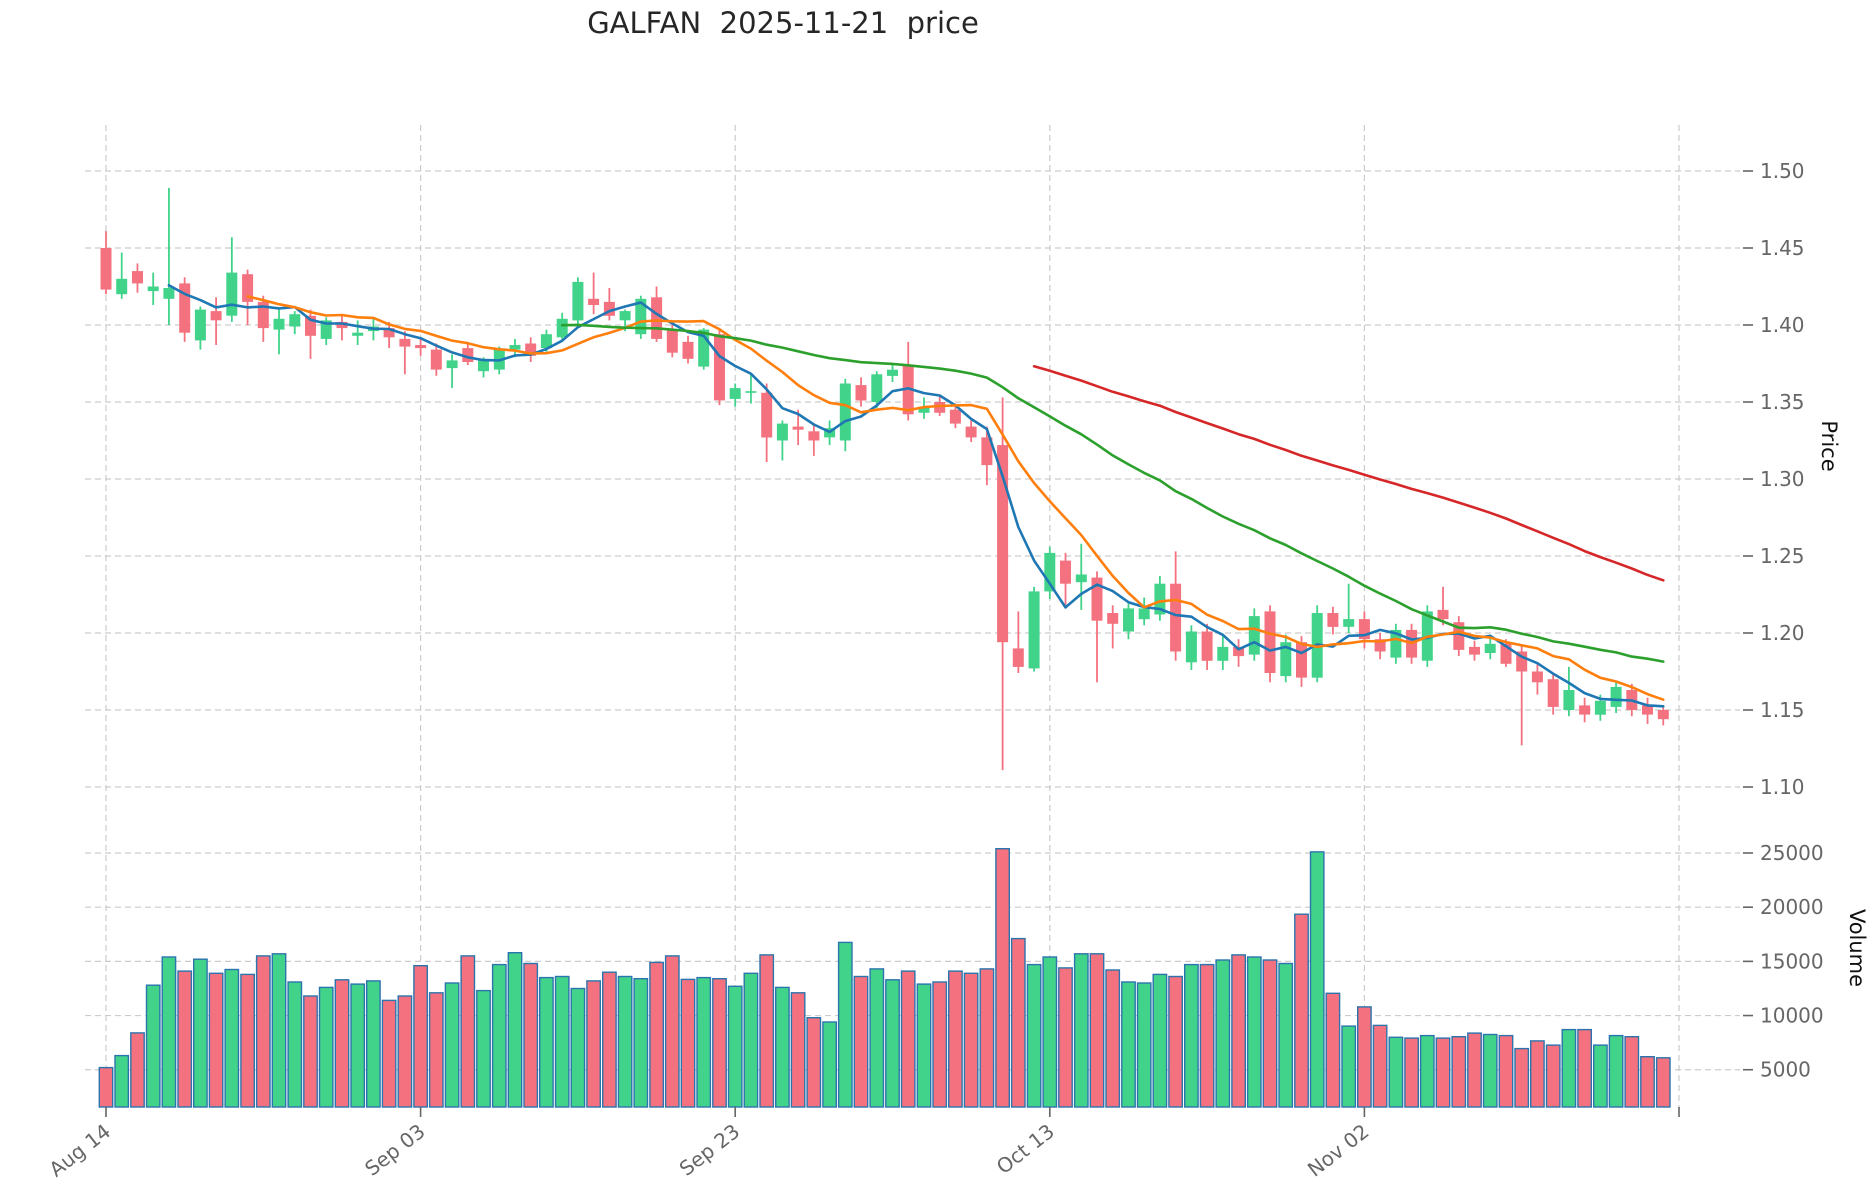  Describe the element at coordinates (1782, 556) in the screenshot. I see `price-tick-label: 1.25` at that location.